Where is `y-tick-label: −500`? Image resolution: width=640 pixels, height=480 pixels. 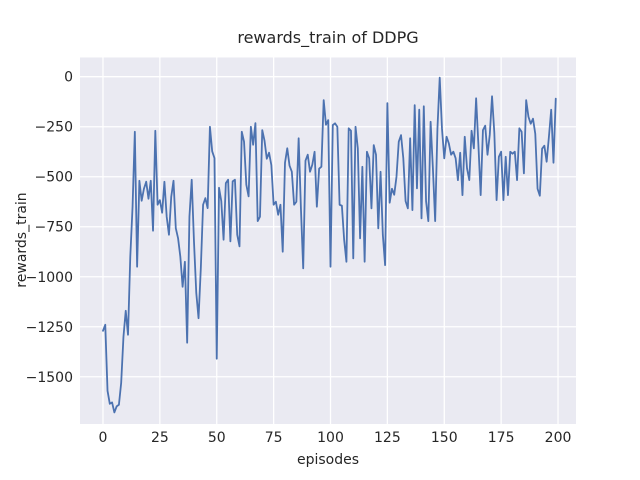
y-tick-label: −500 is located at coordinates (54, 178).